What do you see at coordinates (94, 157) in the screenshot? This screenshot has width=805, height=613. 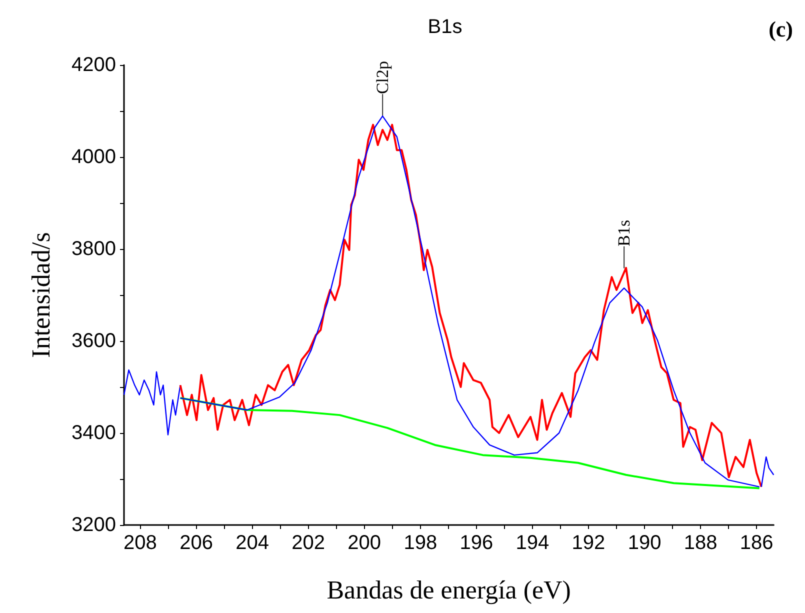 I see `y-tick-label: 4000` at bounding box center [94, 157].